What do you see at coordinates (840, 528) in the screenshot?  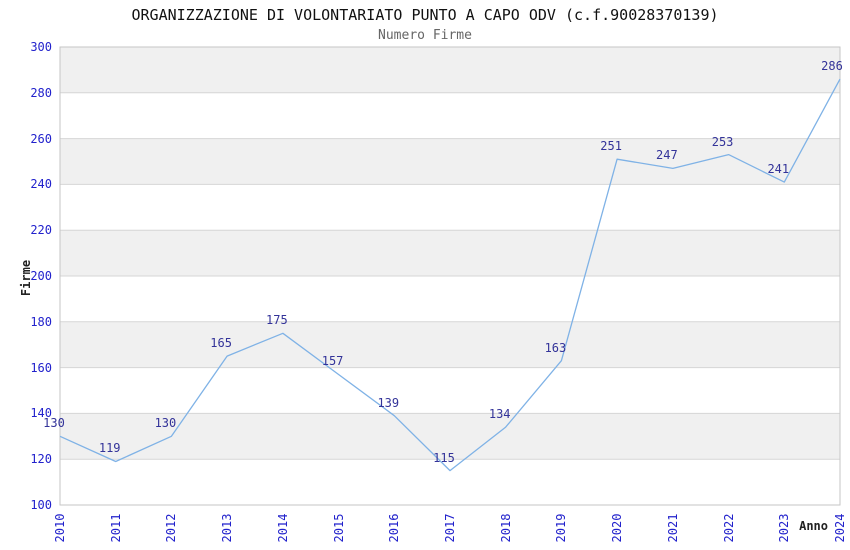 I see `x-tick-label: 2024` at bounding box center [840, 528].